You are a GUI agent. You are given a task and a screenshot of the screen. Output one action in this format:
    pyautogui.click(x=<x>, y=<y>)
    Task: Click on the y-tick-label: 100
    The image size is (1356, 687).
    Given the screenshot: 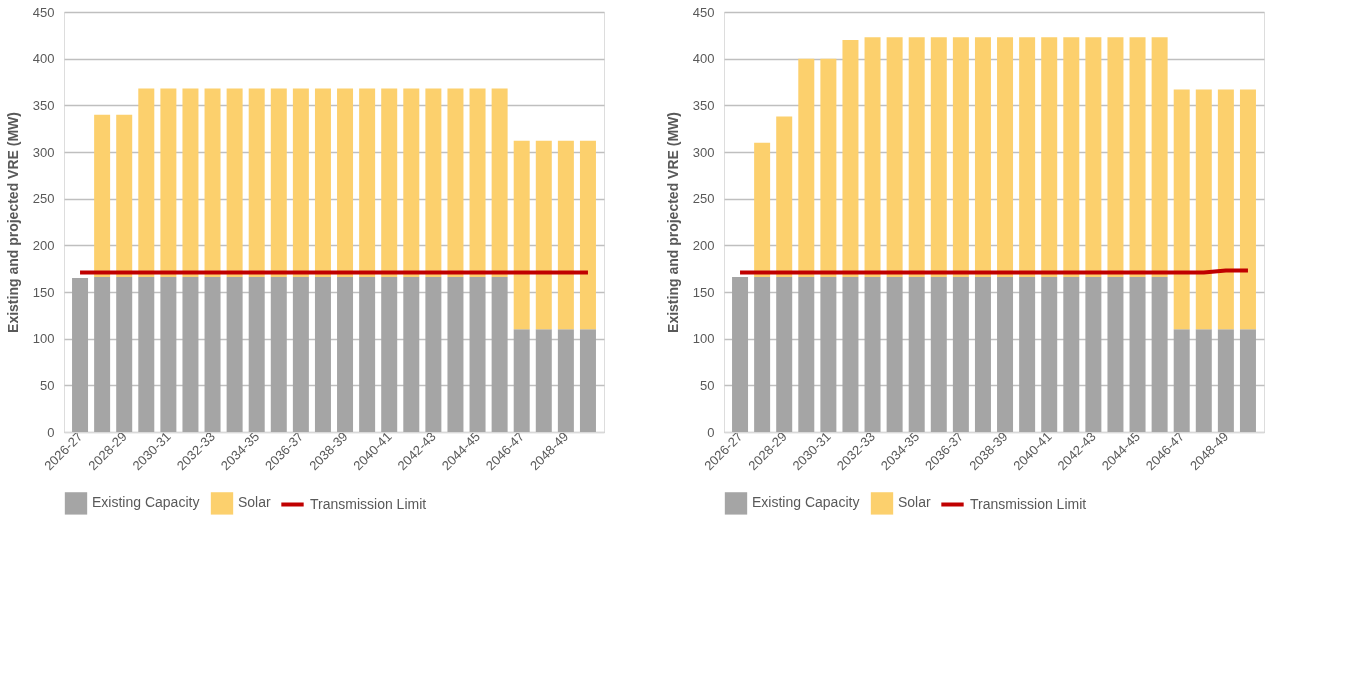 What is the action you would take?
    pyautogui.click(x=43, y=339)
    